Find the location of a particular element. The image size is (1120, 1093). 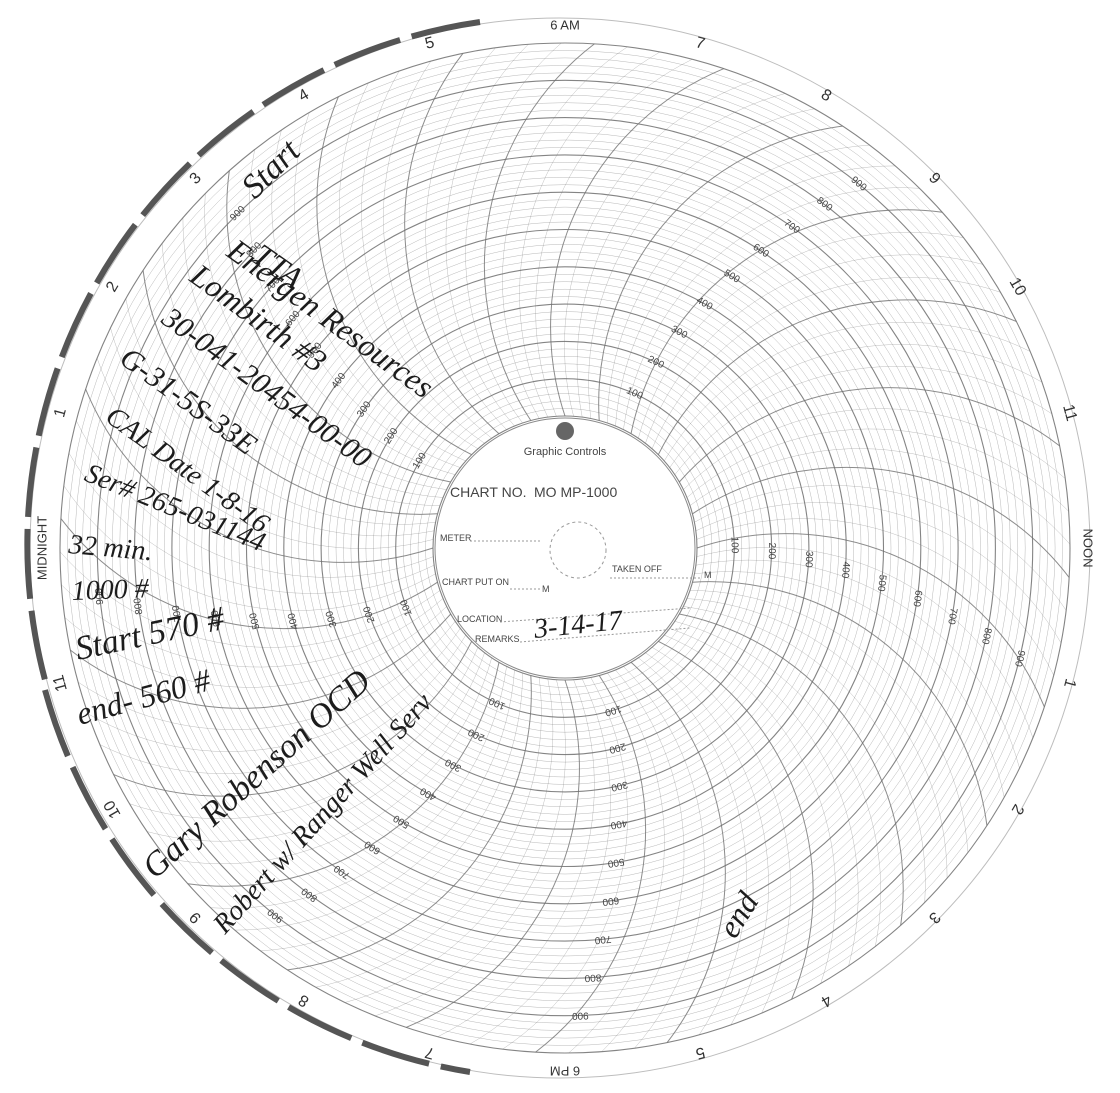

note-start: Start is located at coordinates (271, 169).